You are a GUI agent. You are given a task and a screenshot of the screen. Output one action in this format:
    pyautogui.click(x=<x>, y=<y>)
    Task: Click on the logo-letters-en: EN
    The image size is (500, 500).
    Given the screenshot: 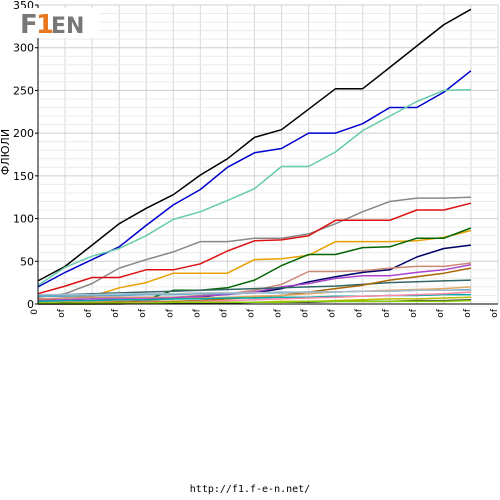 What is the action you would take?
    pyautogui.click(x=67, y=26)
    